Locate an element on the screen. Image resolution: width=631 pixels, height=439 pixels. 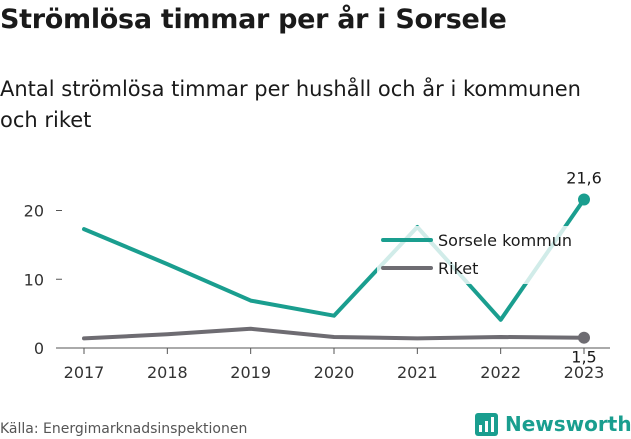
y-tick-label: 10 is located at coordinates (34, 279).